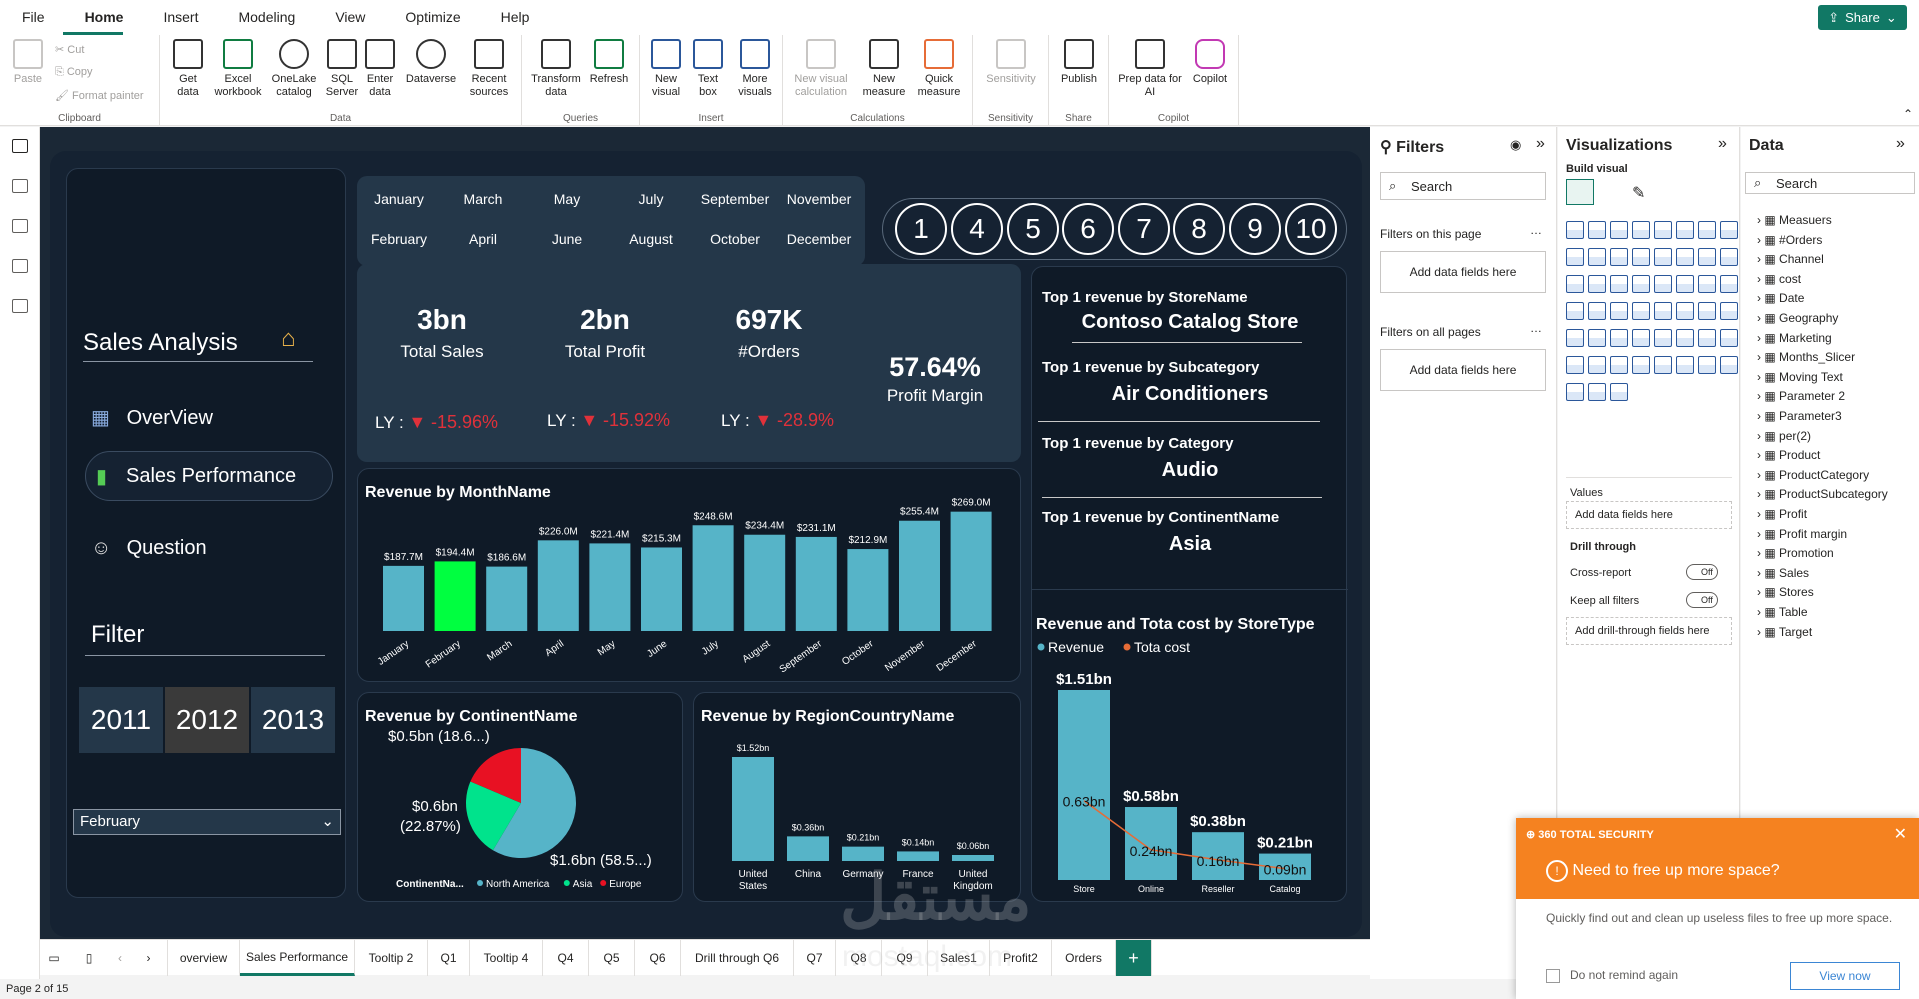 This screenshot has height=999, width=1919. What do you see at coordinates (294, 69) in the screenshot?
I see `onelake-button: OneLake catalog` at bounding box center [294, 69].